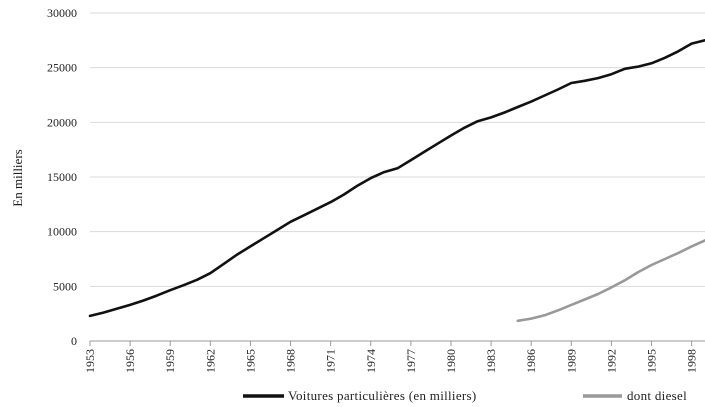 The width and height of the screenshot is (705, 407). What do you see at coordinates (17, 177) in the screenshot?
I see `y-axis-title: En milliers` at bounding box center [17, 177].